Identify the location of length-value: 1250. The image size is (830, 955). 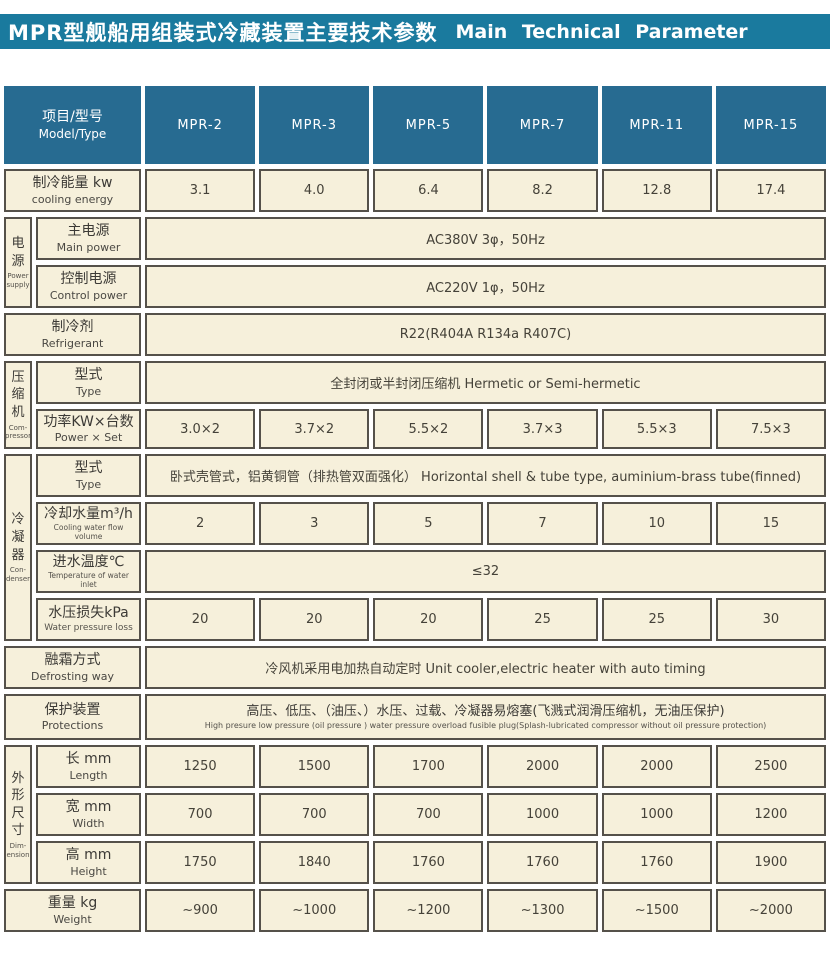
(200, 766).